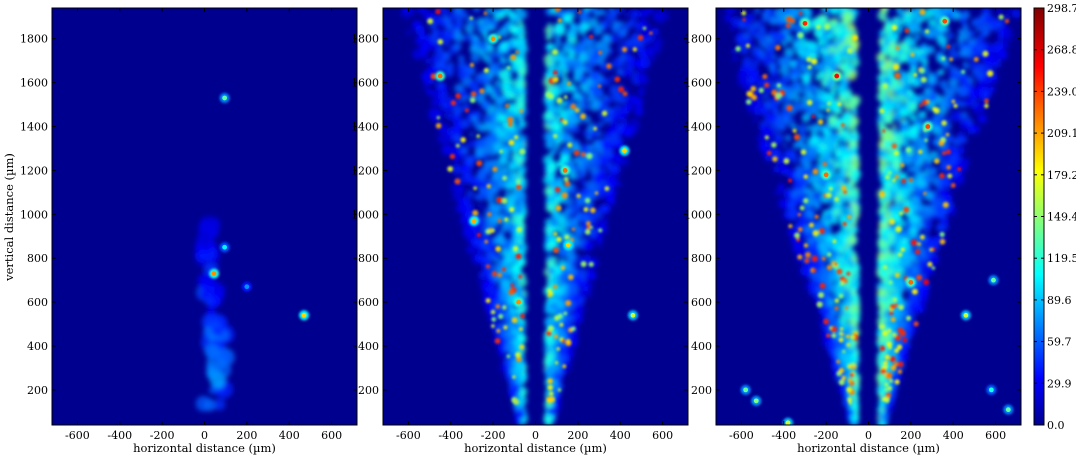  Describe the element at coordinates (1061, 8) in the screenshot. I see `colorbar-tick-label: 298.7` at that location.